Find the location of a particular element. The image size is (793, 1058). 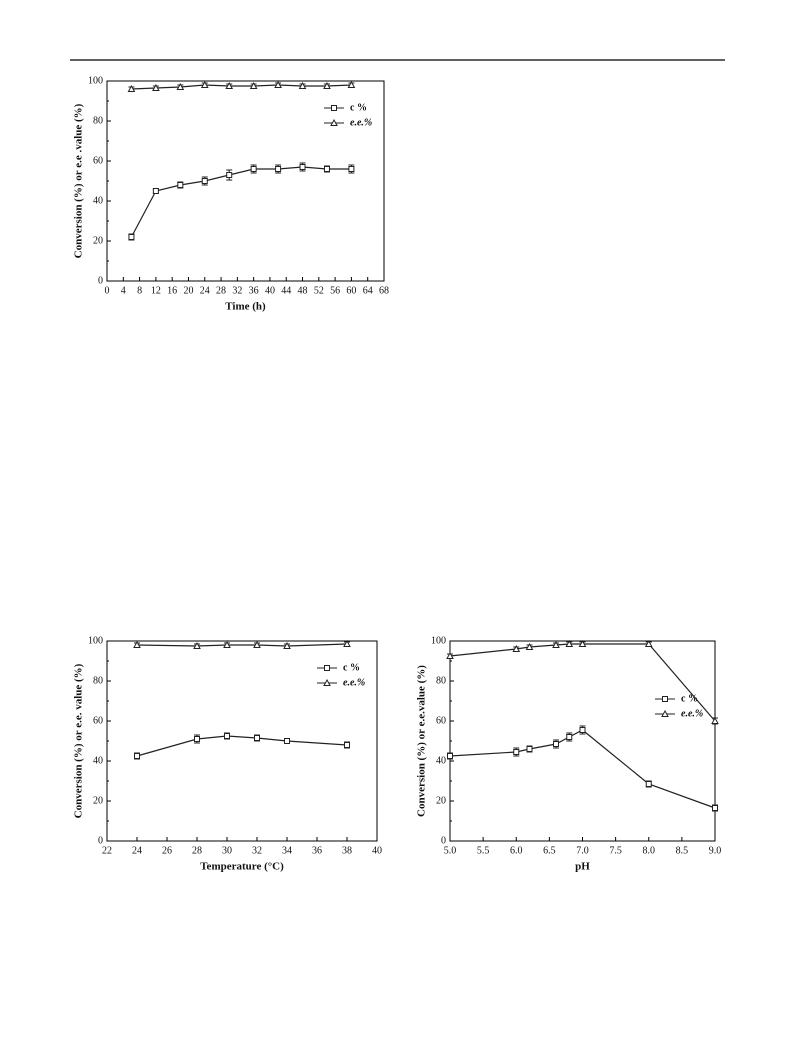

y-axis-label: Conversion (%) or e.e .value (%) is located at coordinates (79, 180).